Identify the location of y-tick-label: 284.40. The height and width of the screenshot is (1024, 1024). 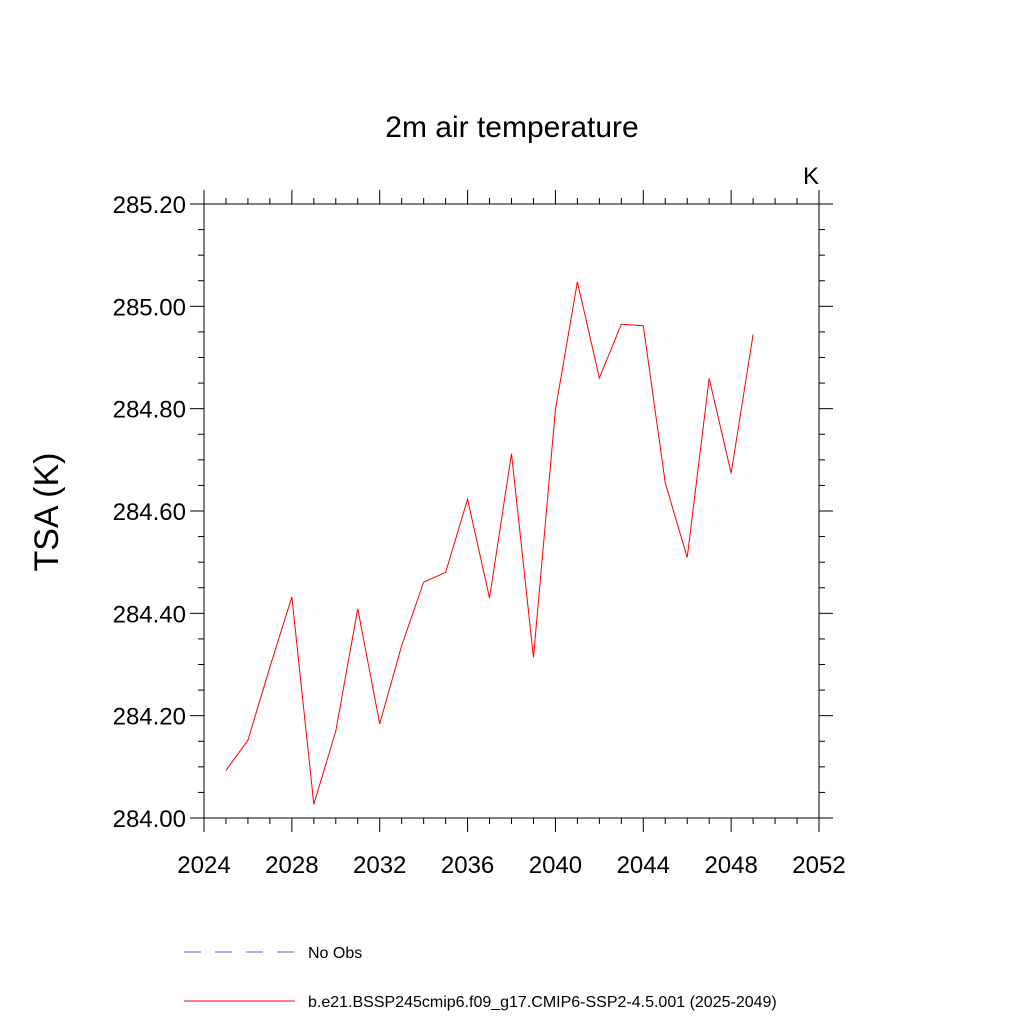
(149, 614).